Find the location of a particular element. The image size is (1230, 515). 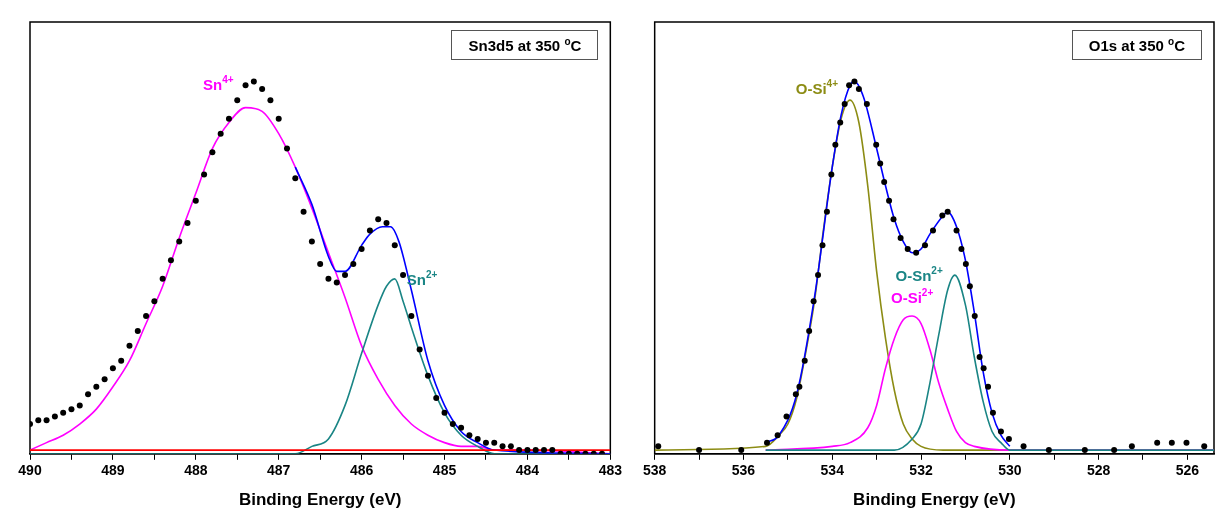

x-tick-label: 486 is located at coordinates (361, 470).